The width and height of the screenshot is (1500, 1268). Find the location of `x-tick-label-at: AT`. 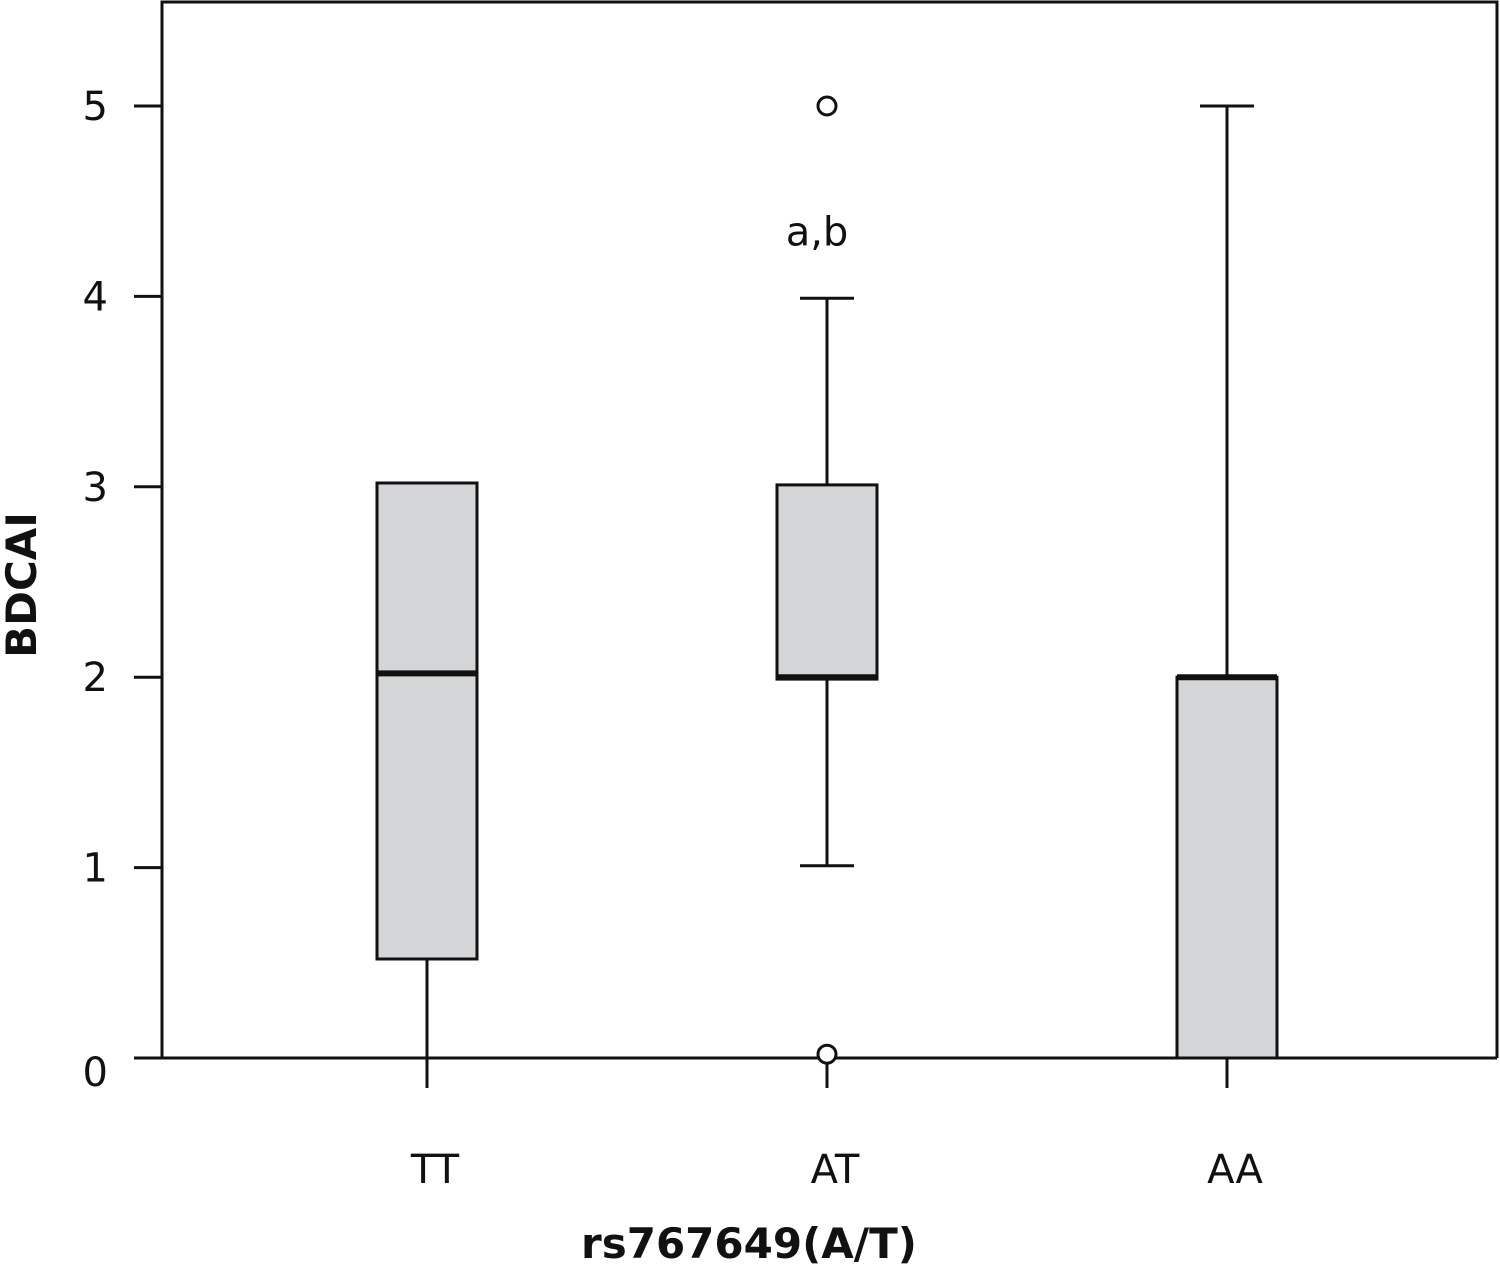

x-tick-label-at: AT is located at coordinates (835, 1170).